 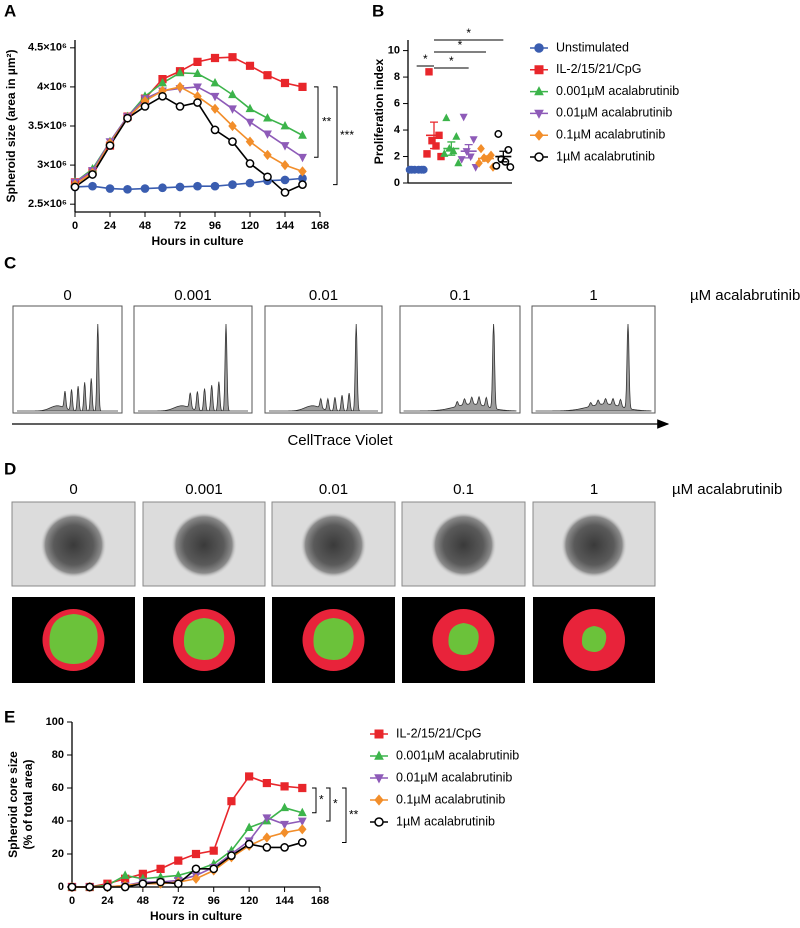 I want to click on legend-label: 0.001µM acalabrutinib, so click(x=457, y=755).